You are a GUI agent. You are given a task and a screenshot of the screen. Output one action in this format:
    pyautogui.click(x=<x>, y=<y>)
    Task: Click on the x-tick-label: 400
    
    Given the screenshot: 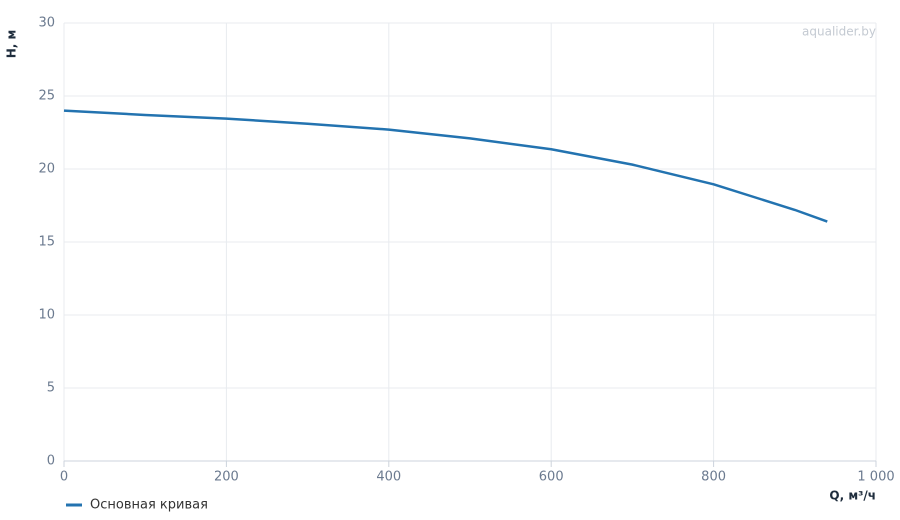 What is the action you would take?
    pyautogui.click(x=388, y=477)
    